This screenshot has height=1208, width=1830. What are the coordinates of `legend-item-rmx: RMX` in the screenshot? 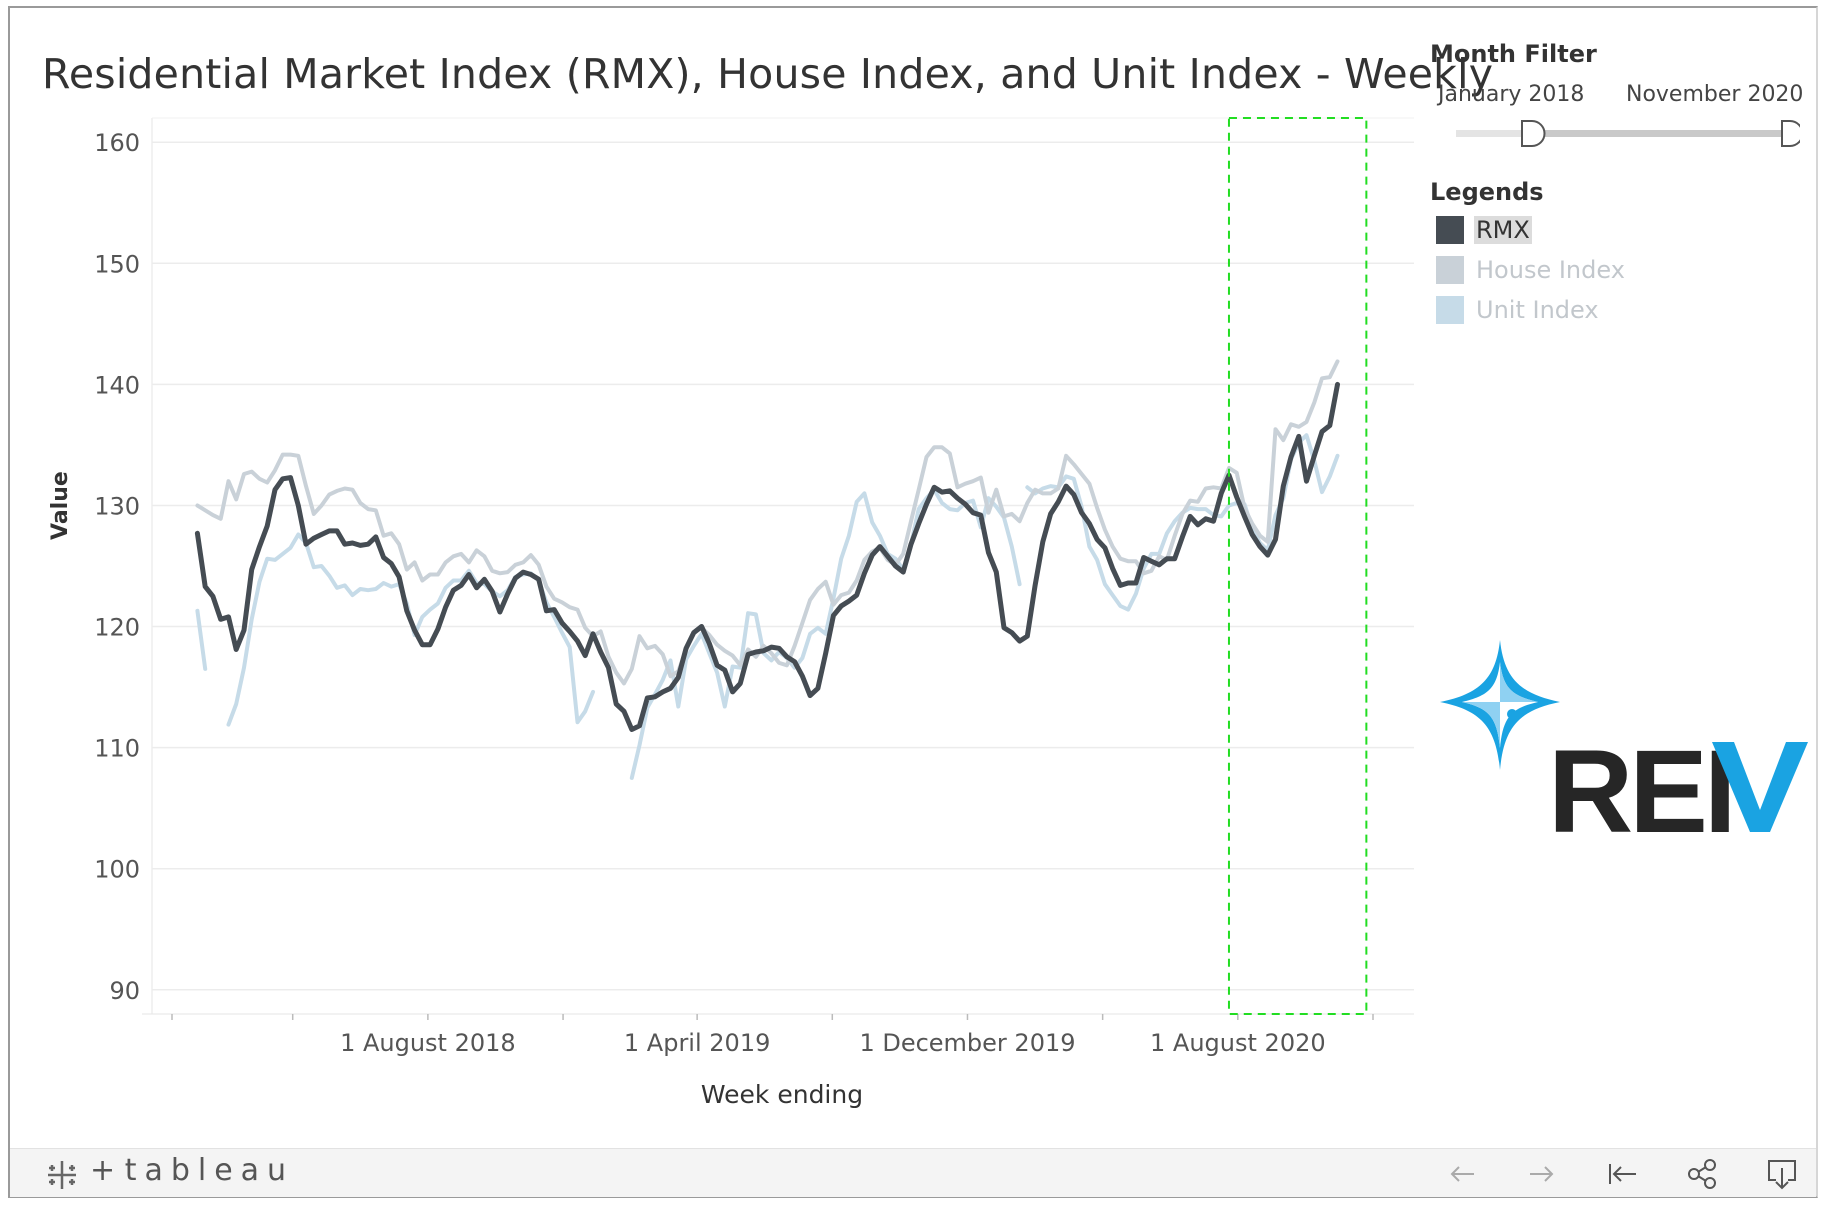 It's located at (1484, 230).